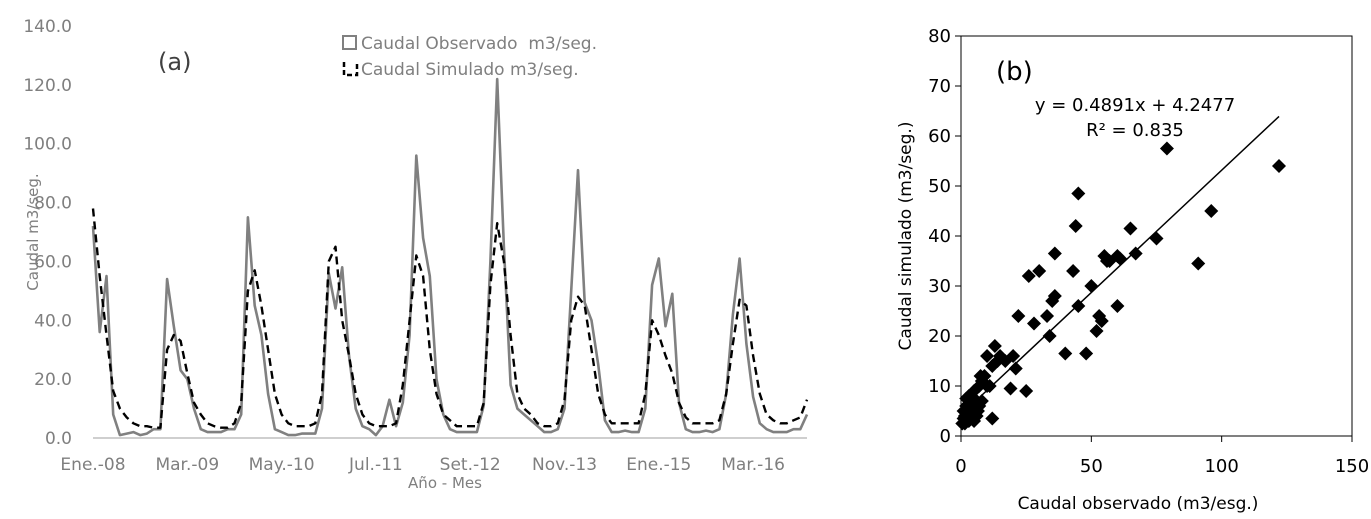 The image size is (1371, 519). I want to click on panel-b-y-axis-title: Caudal simulado (m3/seg.), so click(906, 236).